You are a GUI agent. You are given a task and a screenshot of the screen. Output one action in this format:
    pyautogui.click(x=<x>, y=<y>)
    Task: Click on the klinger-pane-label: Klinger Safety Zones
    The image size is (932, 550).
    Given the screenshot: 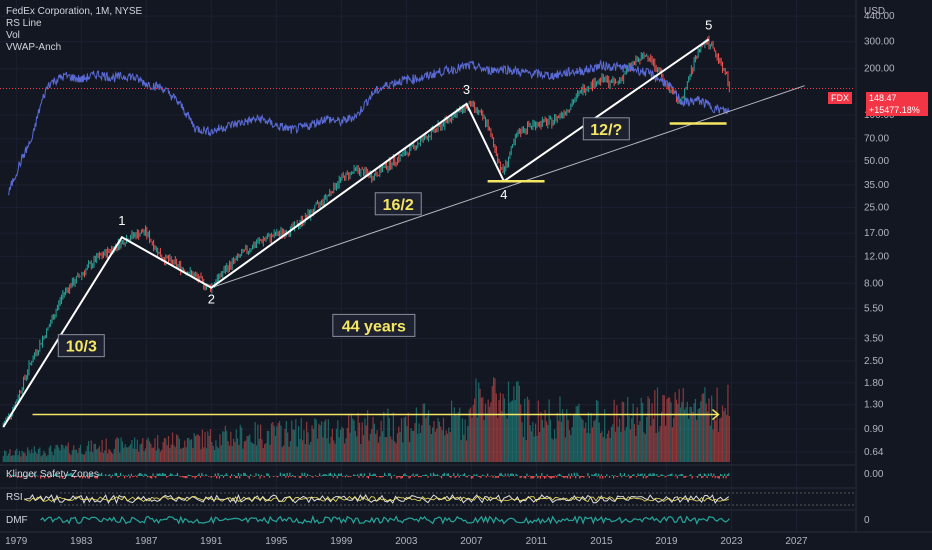 What is the action you would take?
    pyautogui.click(x=52, y=474)
    